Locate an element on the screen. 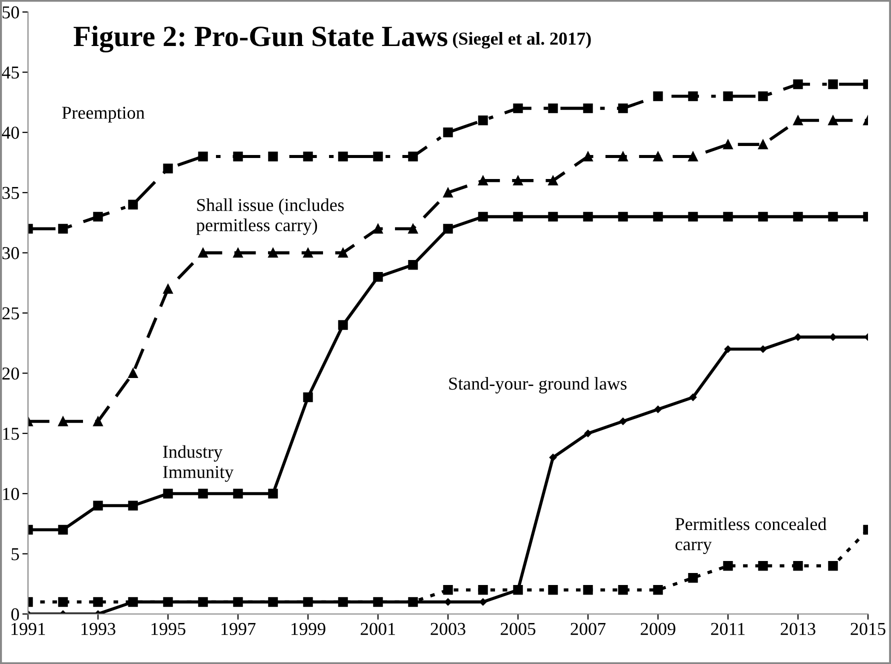 Image resolution: width=891 pixels, height=664 pixels. y-tick-label: 30 is located at coordinates (10, 253).